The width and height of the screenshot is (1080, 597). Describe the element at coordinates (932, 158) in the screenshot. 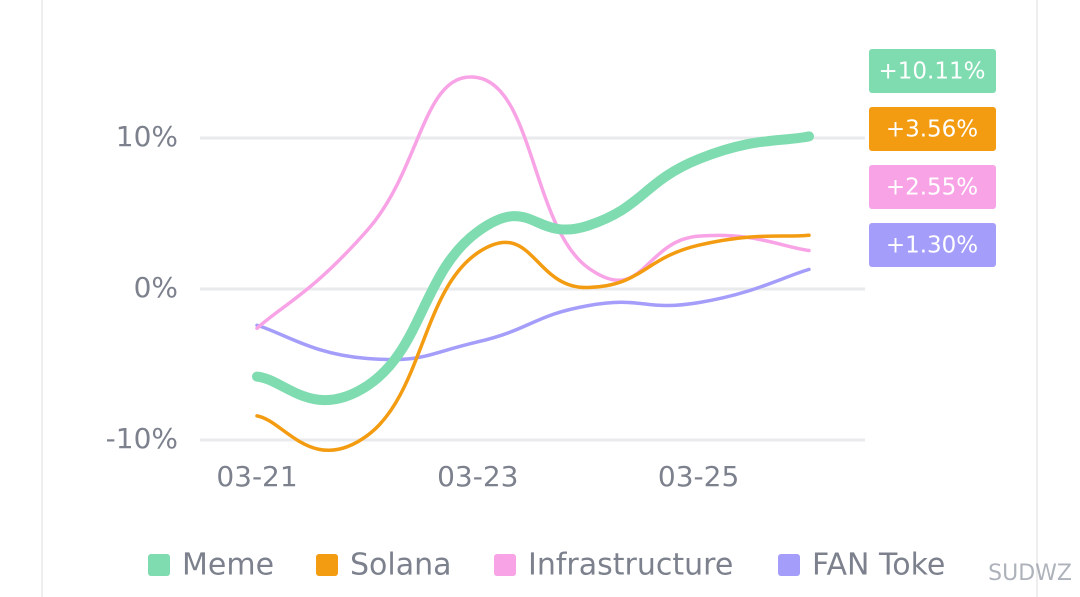

I see `badges: +10.11% +3.56% +2.55% +1.30%` at that location.